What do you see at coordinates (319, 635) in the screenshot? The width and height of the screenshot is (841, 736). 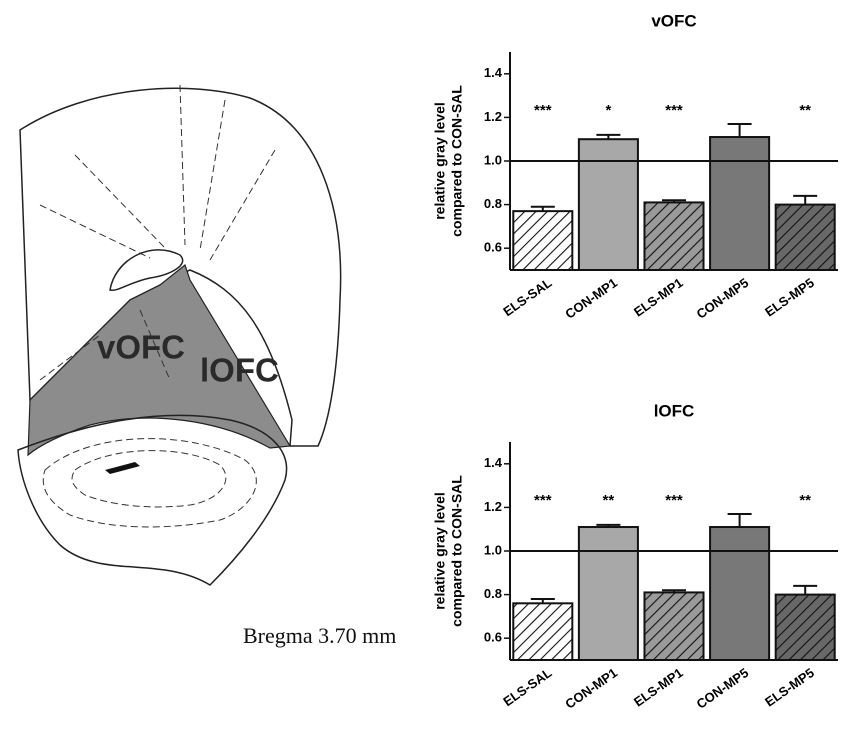 I see `caption: Bregma 3.70 mm` at bounding box center [319, 635].